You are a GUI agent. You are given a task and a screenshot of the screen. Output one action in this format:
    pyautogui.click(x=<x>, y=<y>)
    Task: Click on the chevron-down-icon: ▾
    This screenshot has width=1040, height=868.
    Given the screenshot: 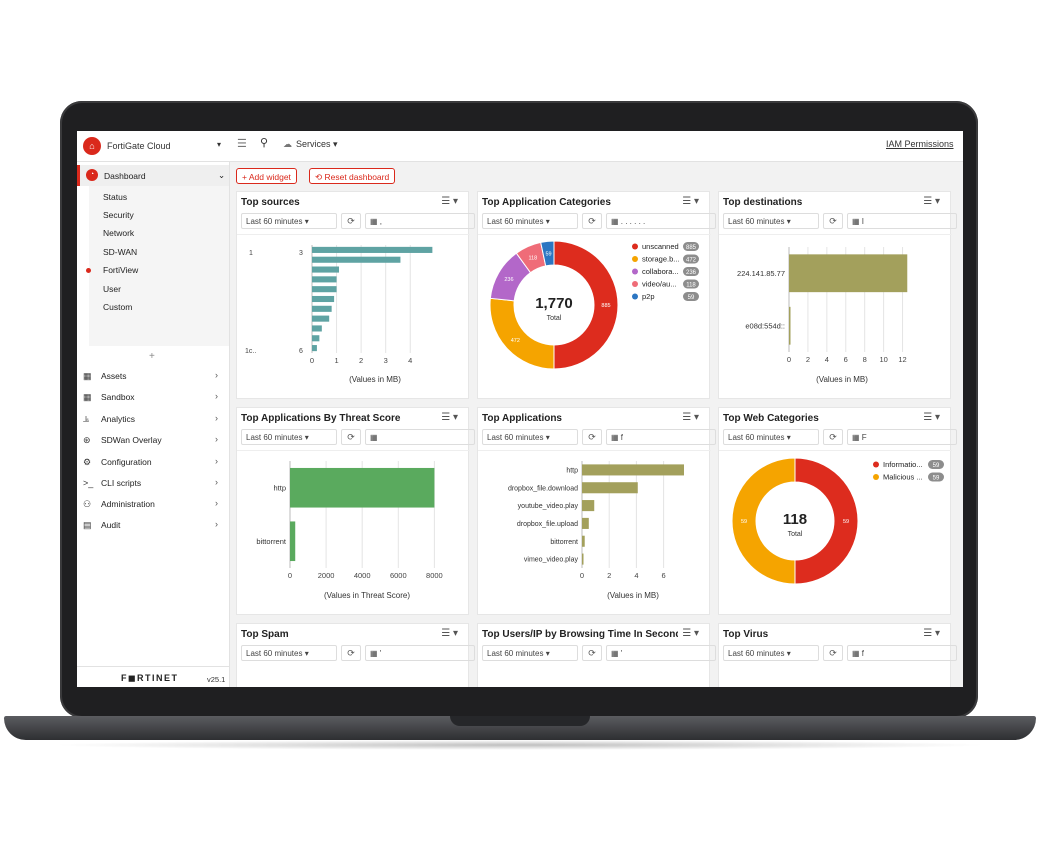 What is the action you would take?
    pyautogui.click(x=219, y=144)
    